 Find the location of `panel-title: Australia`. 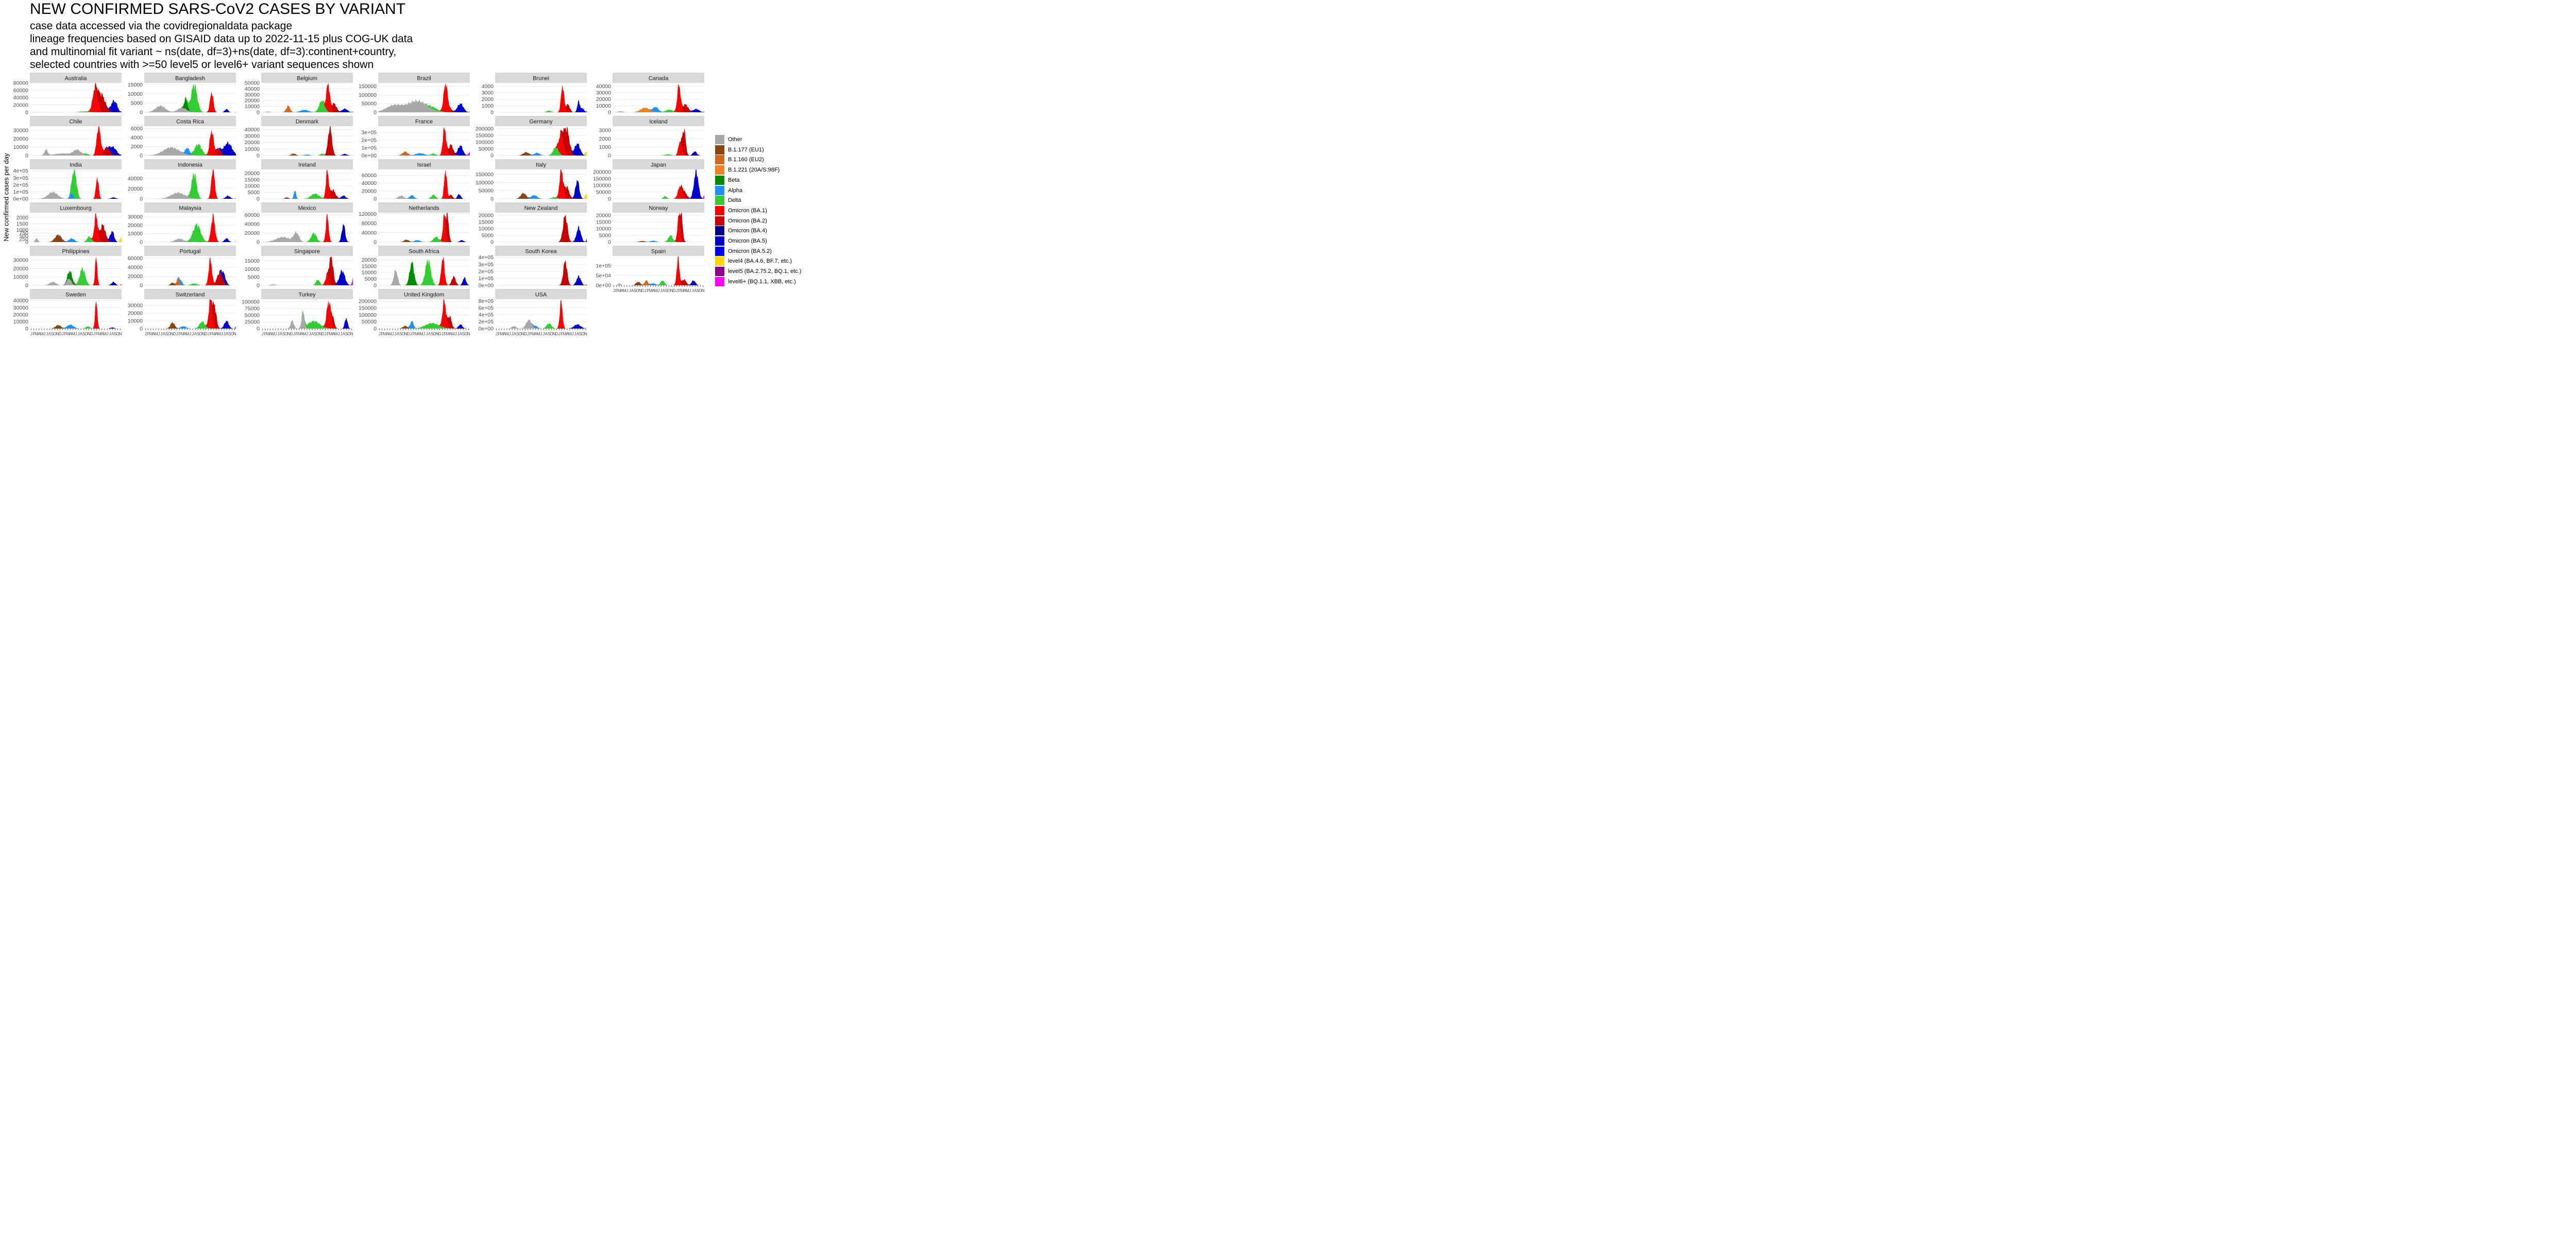

panel-title: Australia is located at coordinates (76, 79).